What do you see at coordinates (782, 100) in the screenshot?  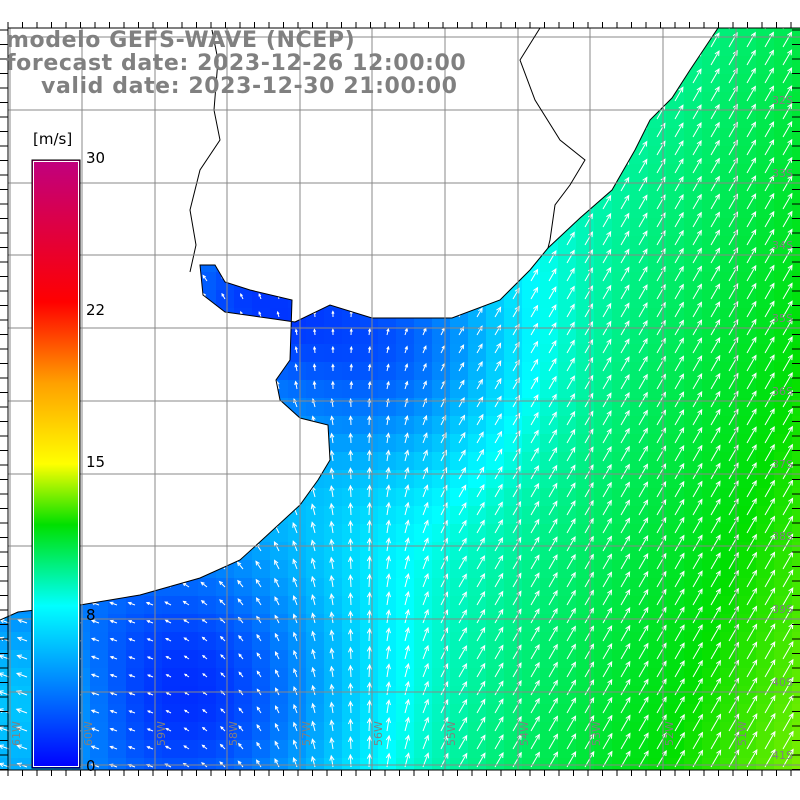 I see `latitude-label: 32S` at bounding box center [782, 100].